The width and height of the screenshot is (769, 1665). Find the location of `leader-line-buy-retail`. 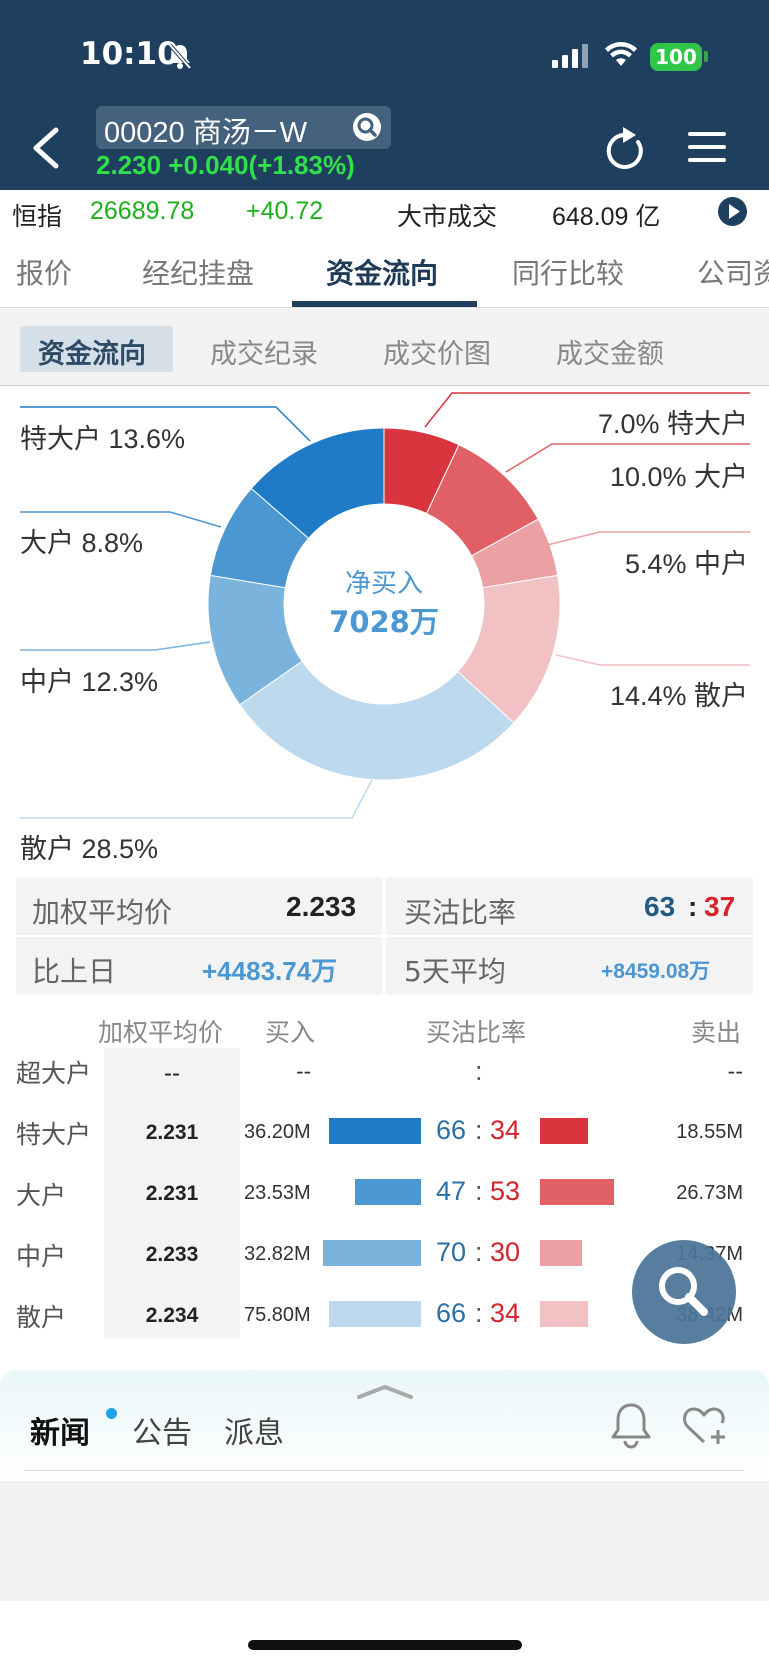

leader-line-buy-retail is located at coordinates (196, 799).